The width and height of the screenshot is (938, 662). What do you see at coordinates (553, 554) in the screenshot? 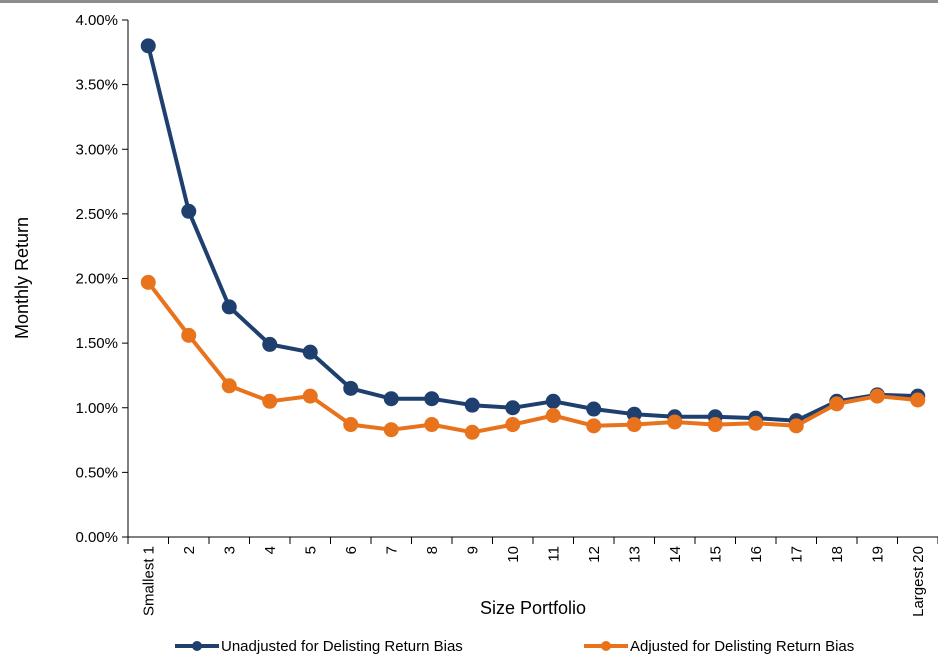
I see `x-tick-label: 11` at bounding box center [553, 554].